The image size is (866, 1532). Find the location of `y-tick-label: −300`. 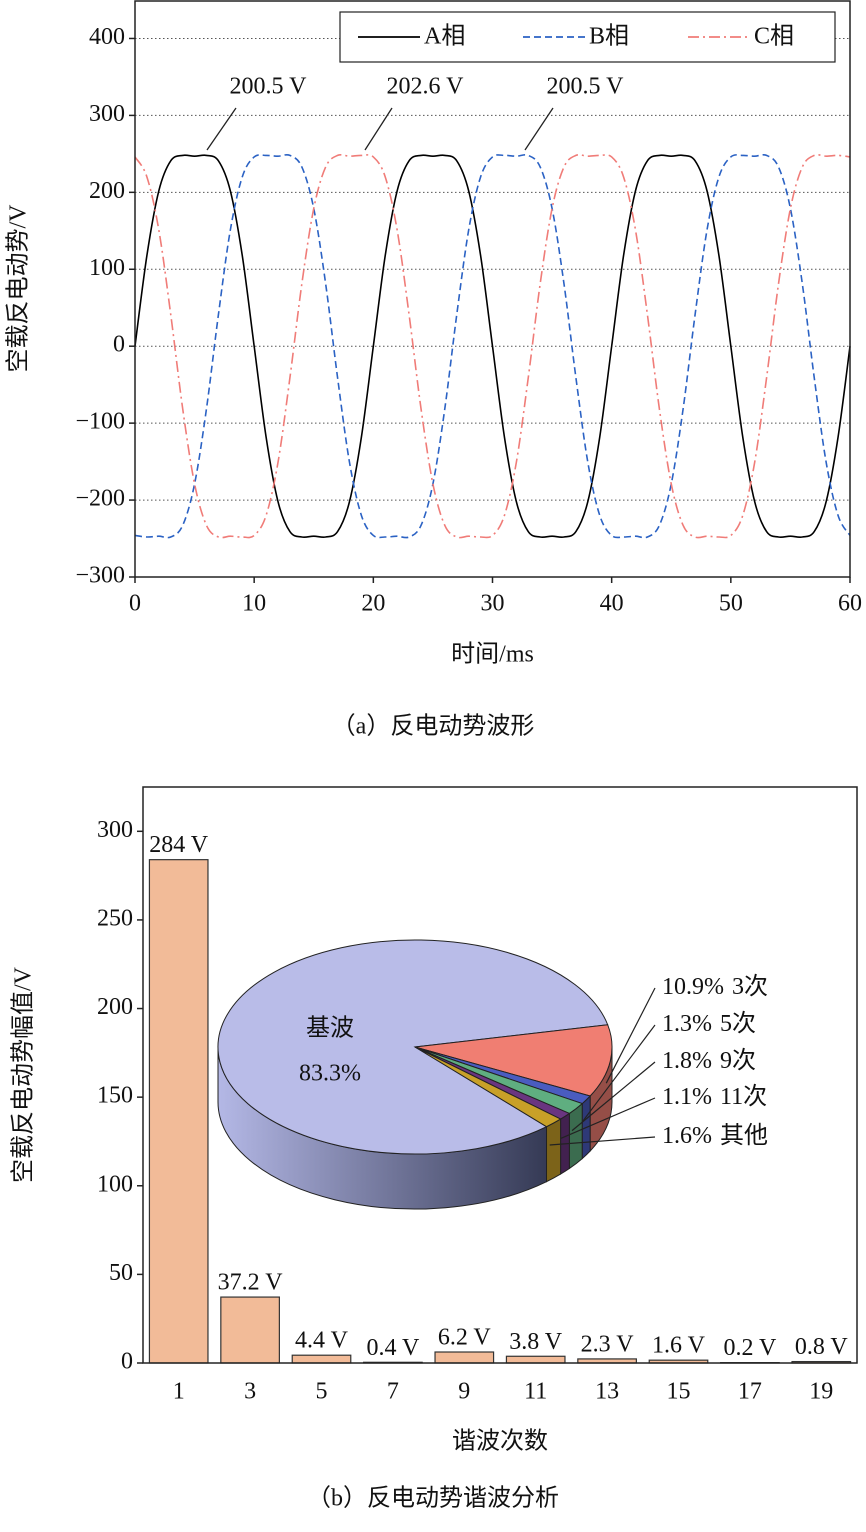

y-tick-label: −300 is located at coordinates (100, 576).